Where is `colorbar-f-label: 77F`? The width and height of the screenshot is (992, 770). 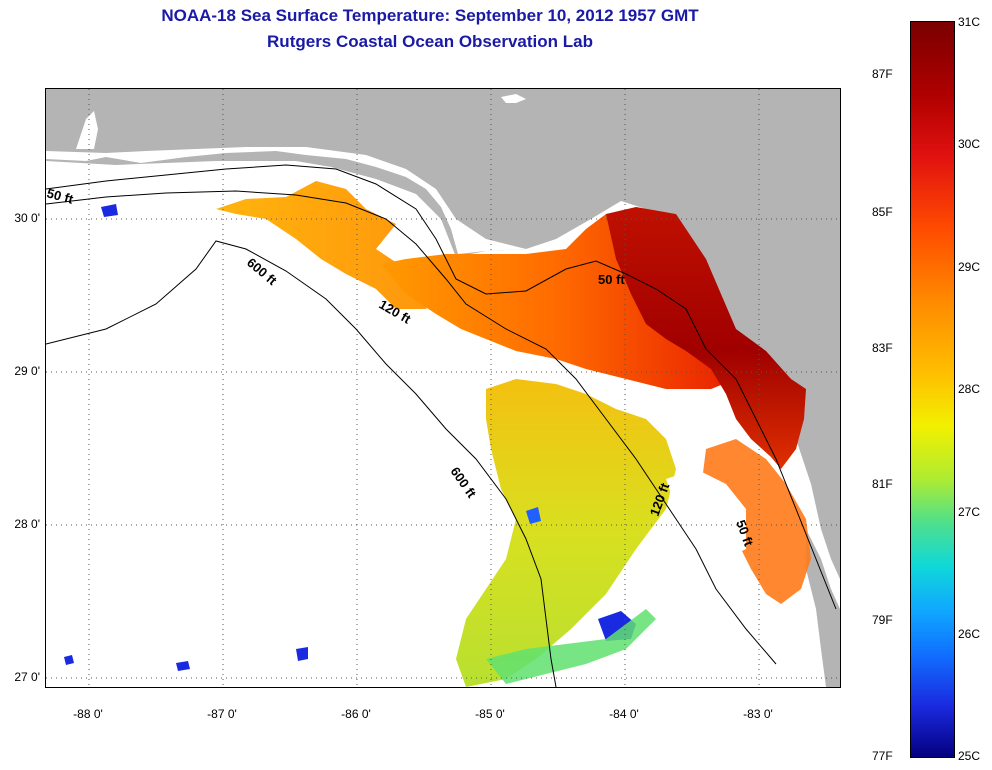
colorbar-f-label: 77F is located at coordinates (882, 756).